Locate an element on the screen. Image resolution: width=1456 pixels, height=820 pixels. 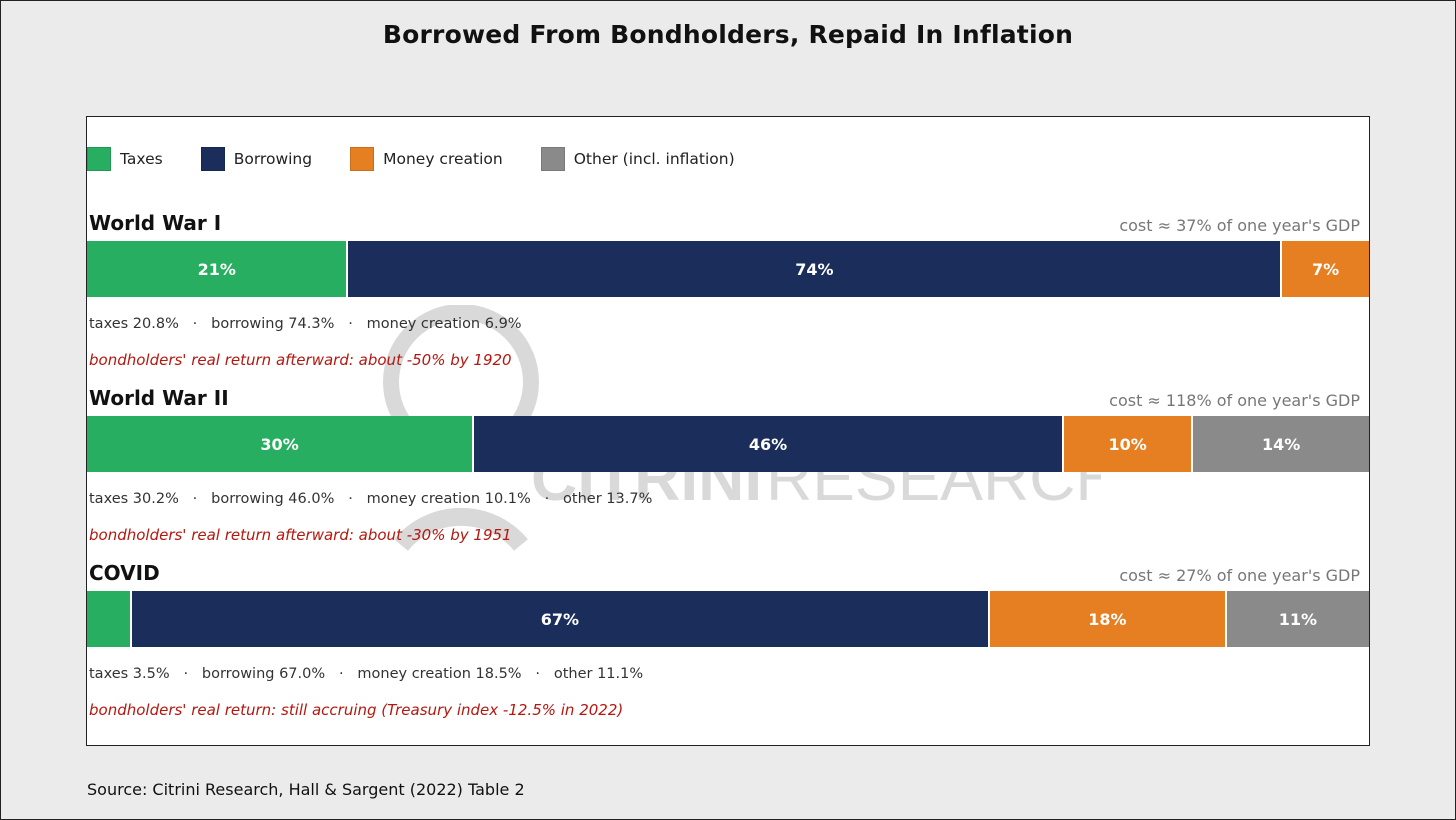
legend-item: Other (incl. inflation) is located at coordinates (637, 159).